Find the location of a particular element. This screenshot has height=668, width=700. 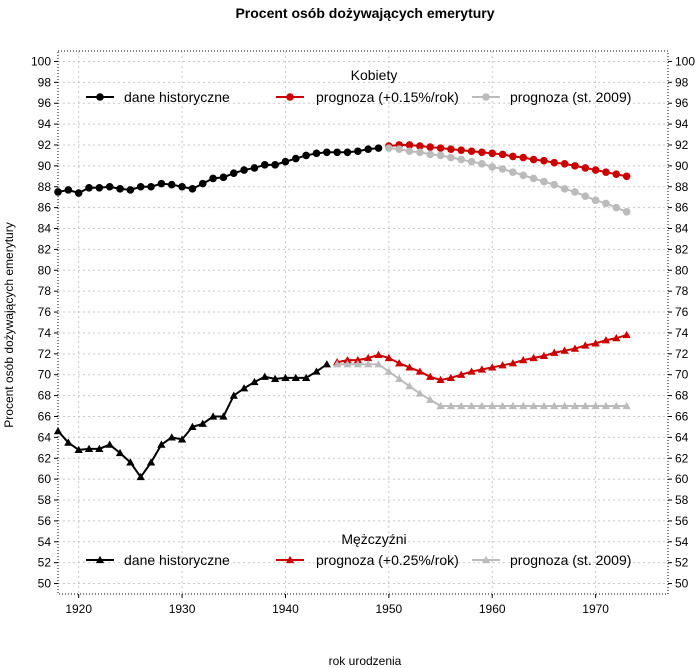

y-tick-label-right: 74 is located at coordinates (682, 333).